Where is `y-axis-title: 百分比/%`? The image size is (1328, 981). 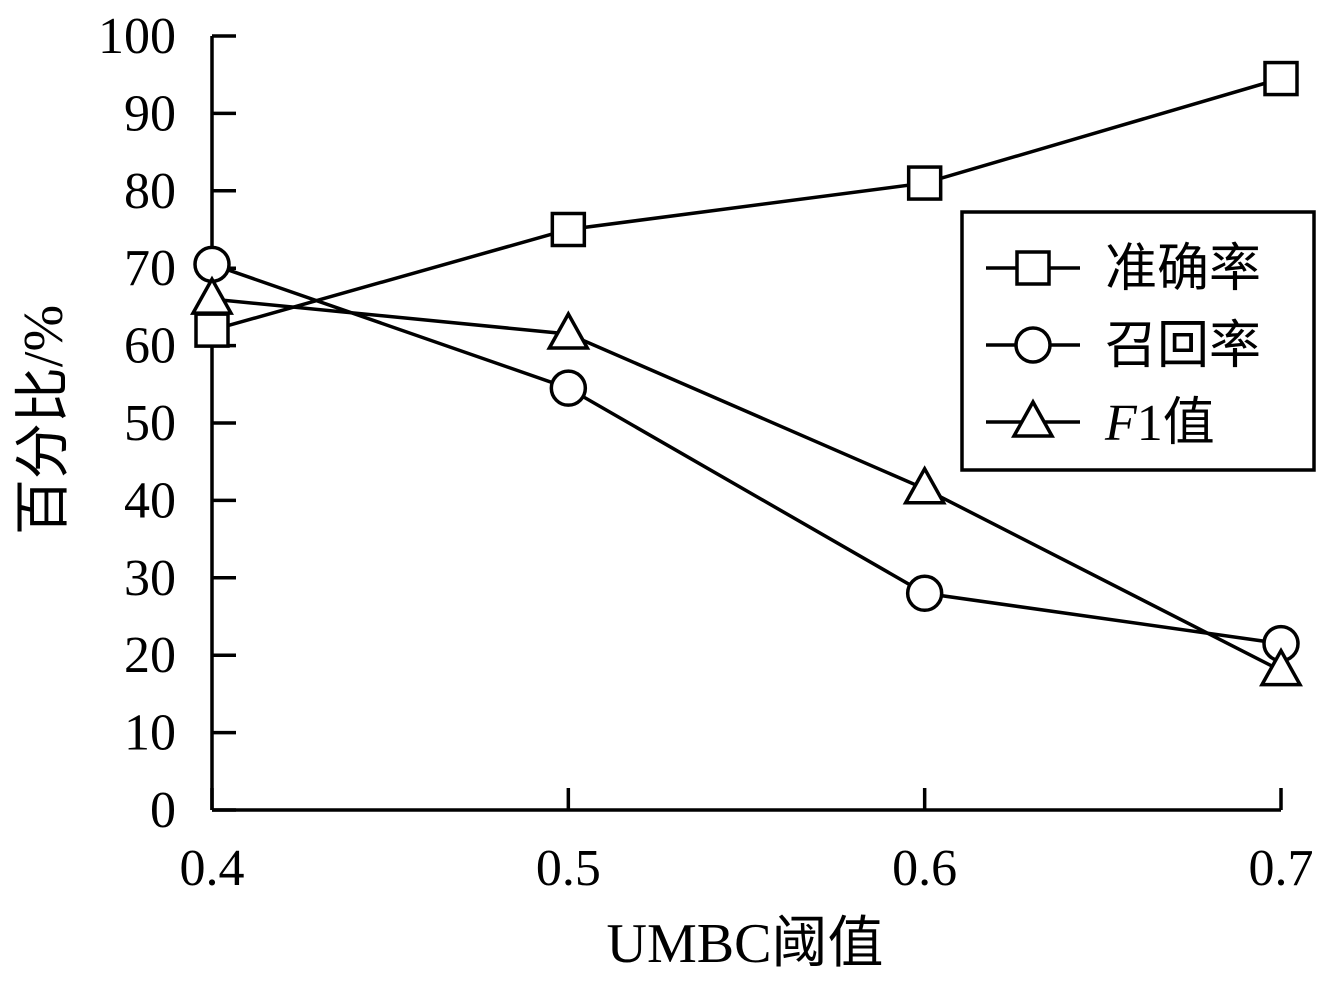 y-axis-title: 百分比/% is located at coordinates (44, 420).